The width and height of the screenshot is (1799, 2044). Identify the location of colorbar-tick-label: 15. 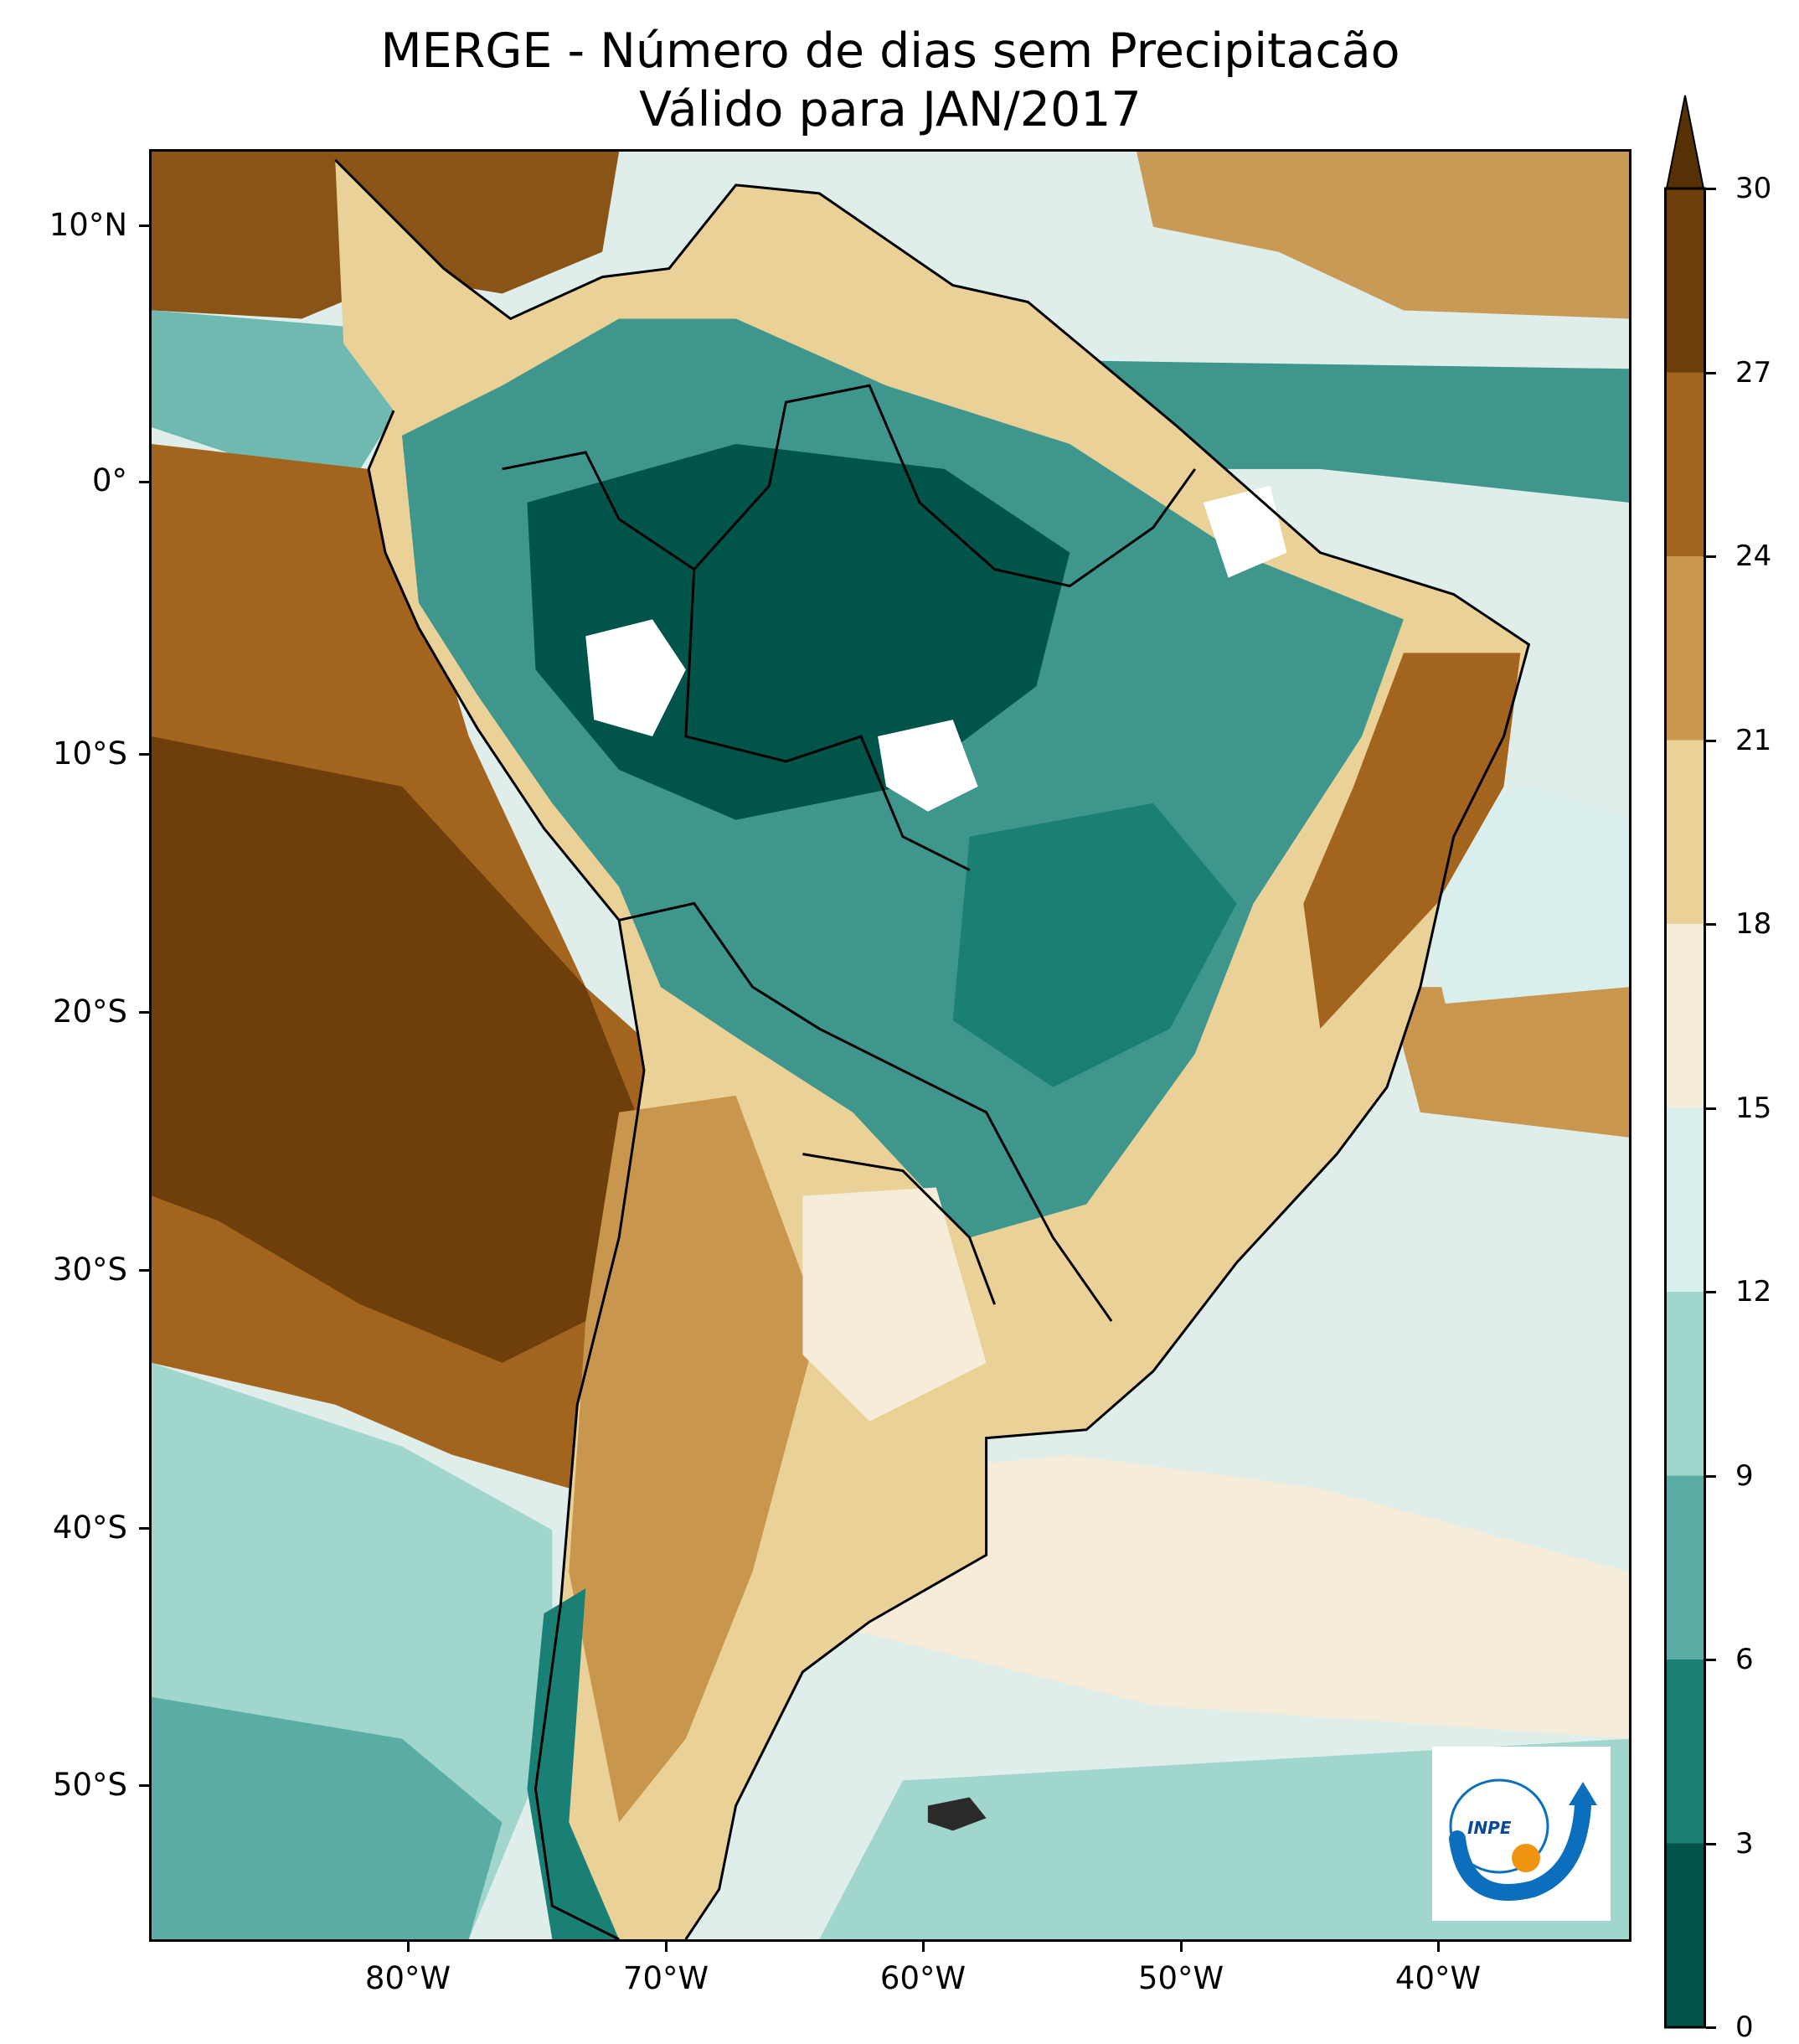
(1753, 1108).